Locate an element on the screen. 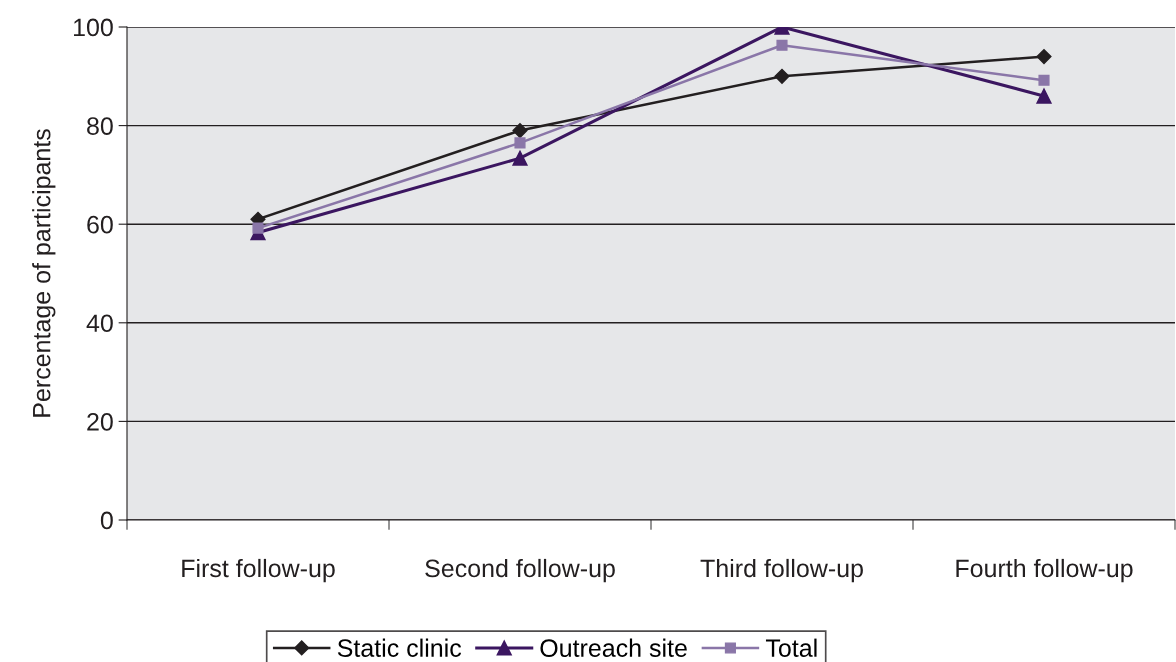 Image resolution: width=1176 pixels, height=662 pixels. x-tick-label: Fourth follow-up is located at coordinates (1044, 570).